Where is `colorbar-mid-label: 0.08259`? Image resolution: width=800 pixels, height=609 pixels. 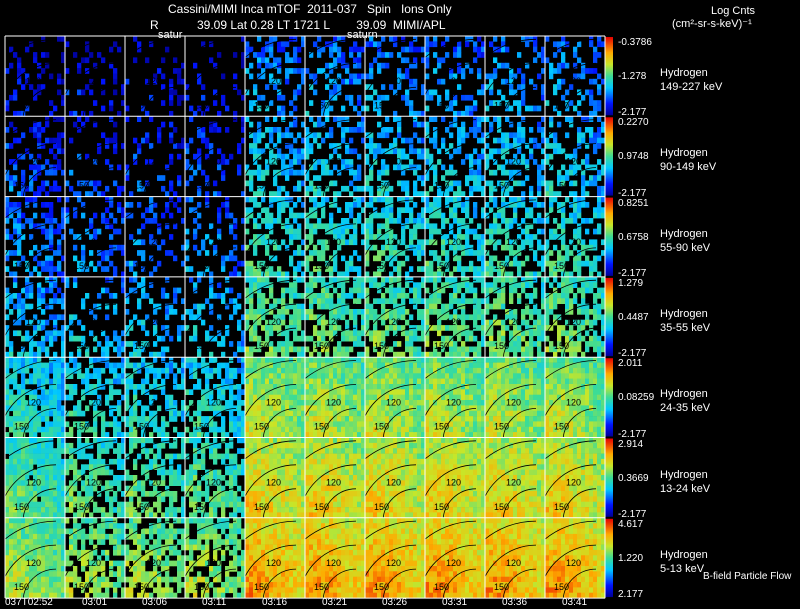
colorbar-mid-label: 0.08259 is located at coordinates (636, 398).